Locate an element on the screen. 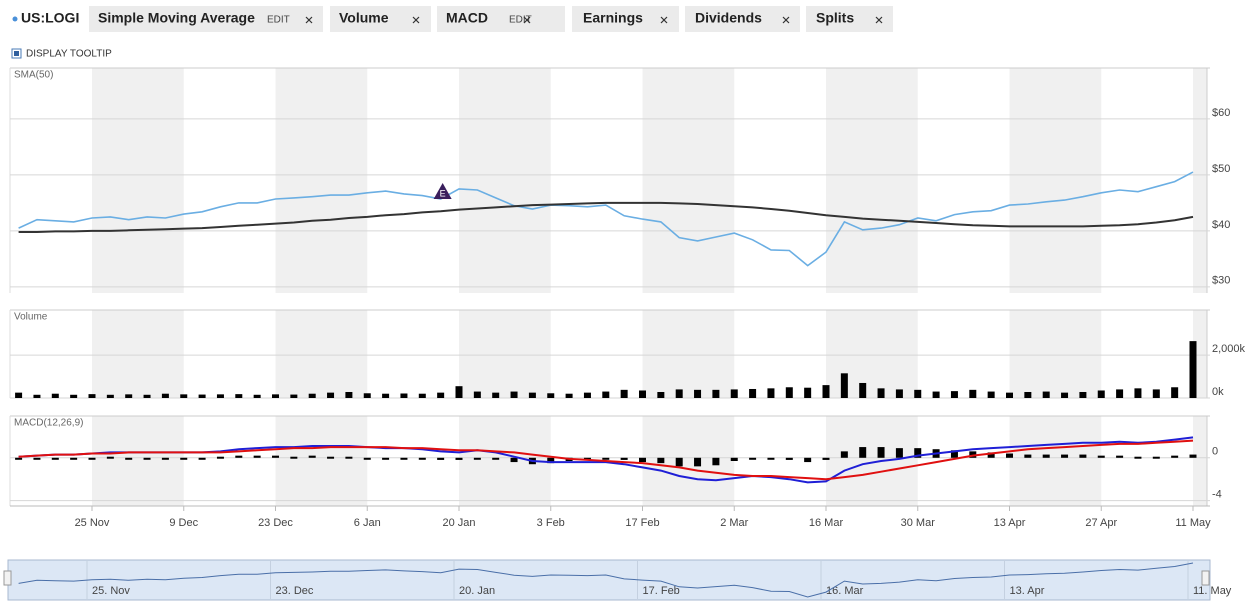 Image resolution: width=1260 pixels, height=614 pixels. close-icons is located at coordinates (594, 20).